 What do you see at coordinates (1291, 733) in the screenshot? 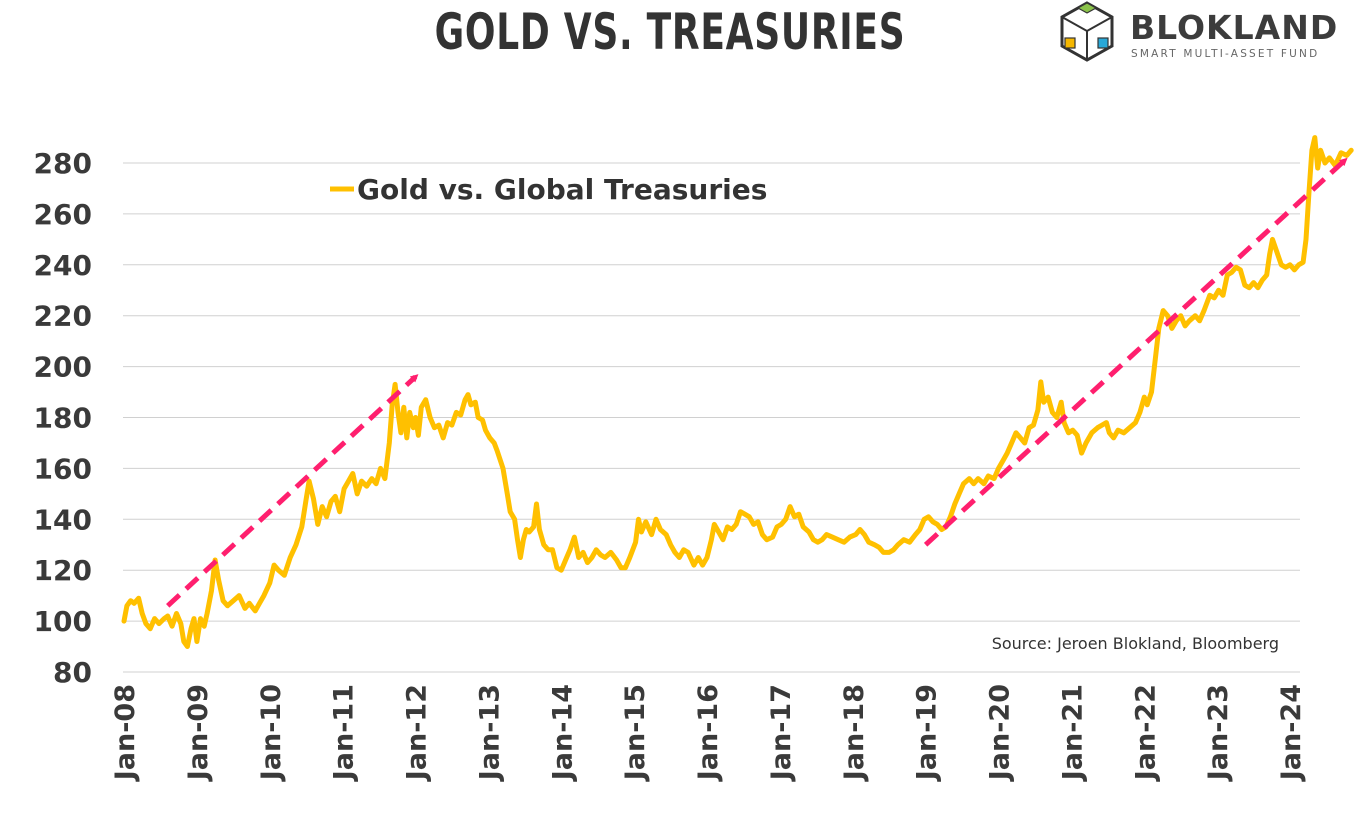
I see `x-tick-label: Jan-24` at bounding box center [1291, 733].